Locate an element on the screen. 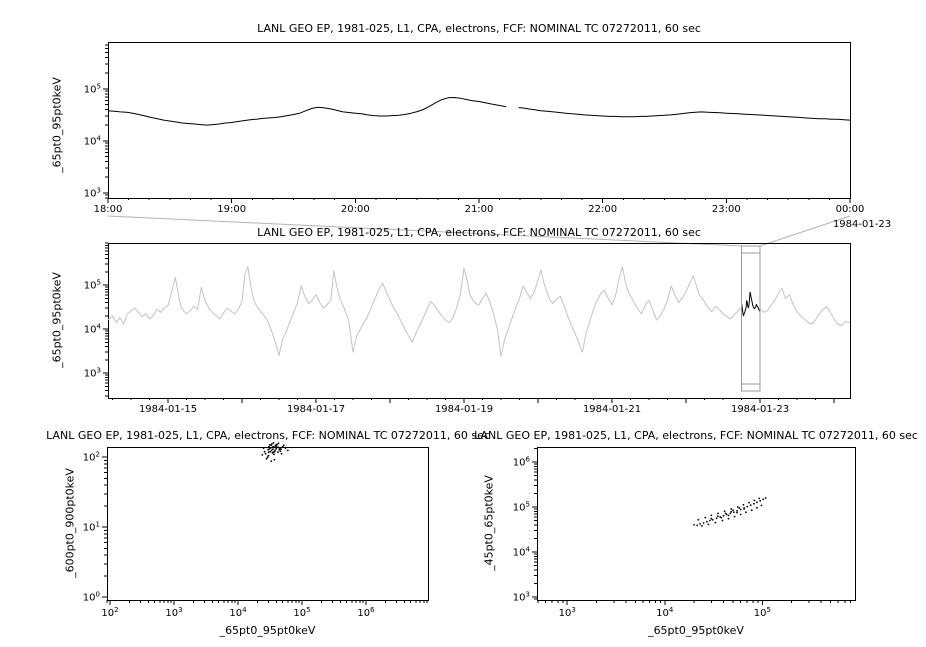 The width and height of the screenshot is (926, 647). tick-label: 00:00 is located at coordinates (850, 209).